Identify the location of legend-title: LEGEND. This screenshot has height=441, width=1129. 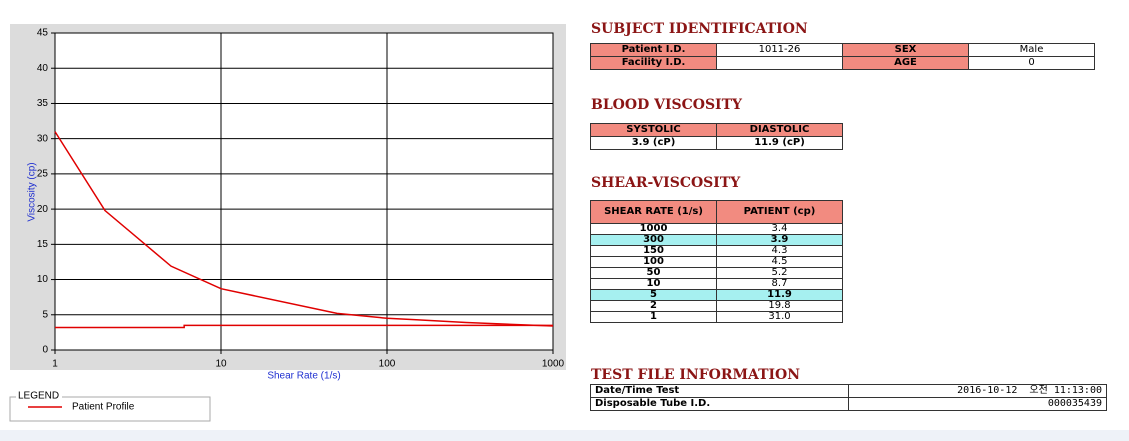
(38, 396).